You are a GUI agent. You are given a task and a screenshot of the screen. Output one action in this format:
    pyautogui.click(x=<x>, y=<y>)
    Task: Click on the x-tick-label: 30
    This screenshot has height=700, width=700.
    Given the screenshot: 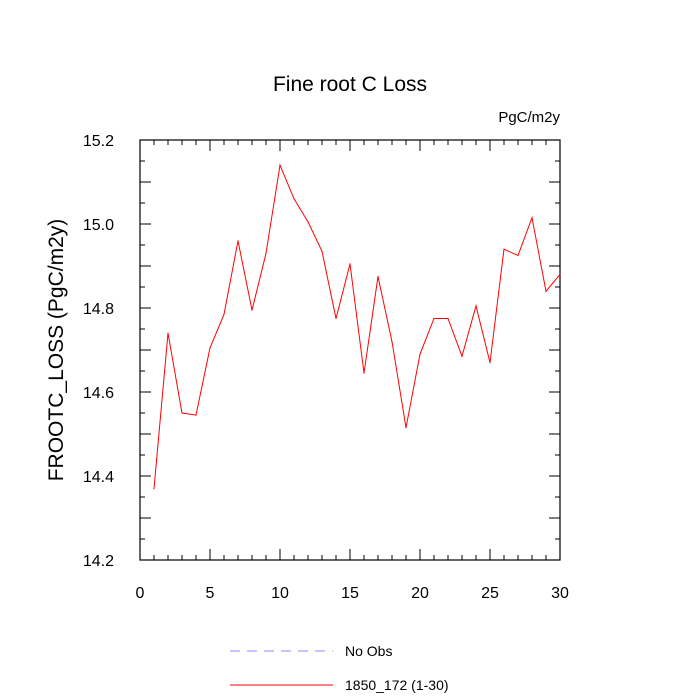 What is the action you would take?
    pyautogui.click(x=560, y=593)
    